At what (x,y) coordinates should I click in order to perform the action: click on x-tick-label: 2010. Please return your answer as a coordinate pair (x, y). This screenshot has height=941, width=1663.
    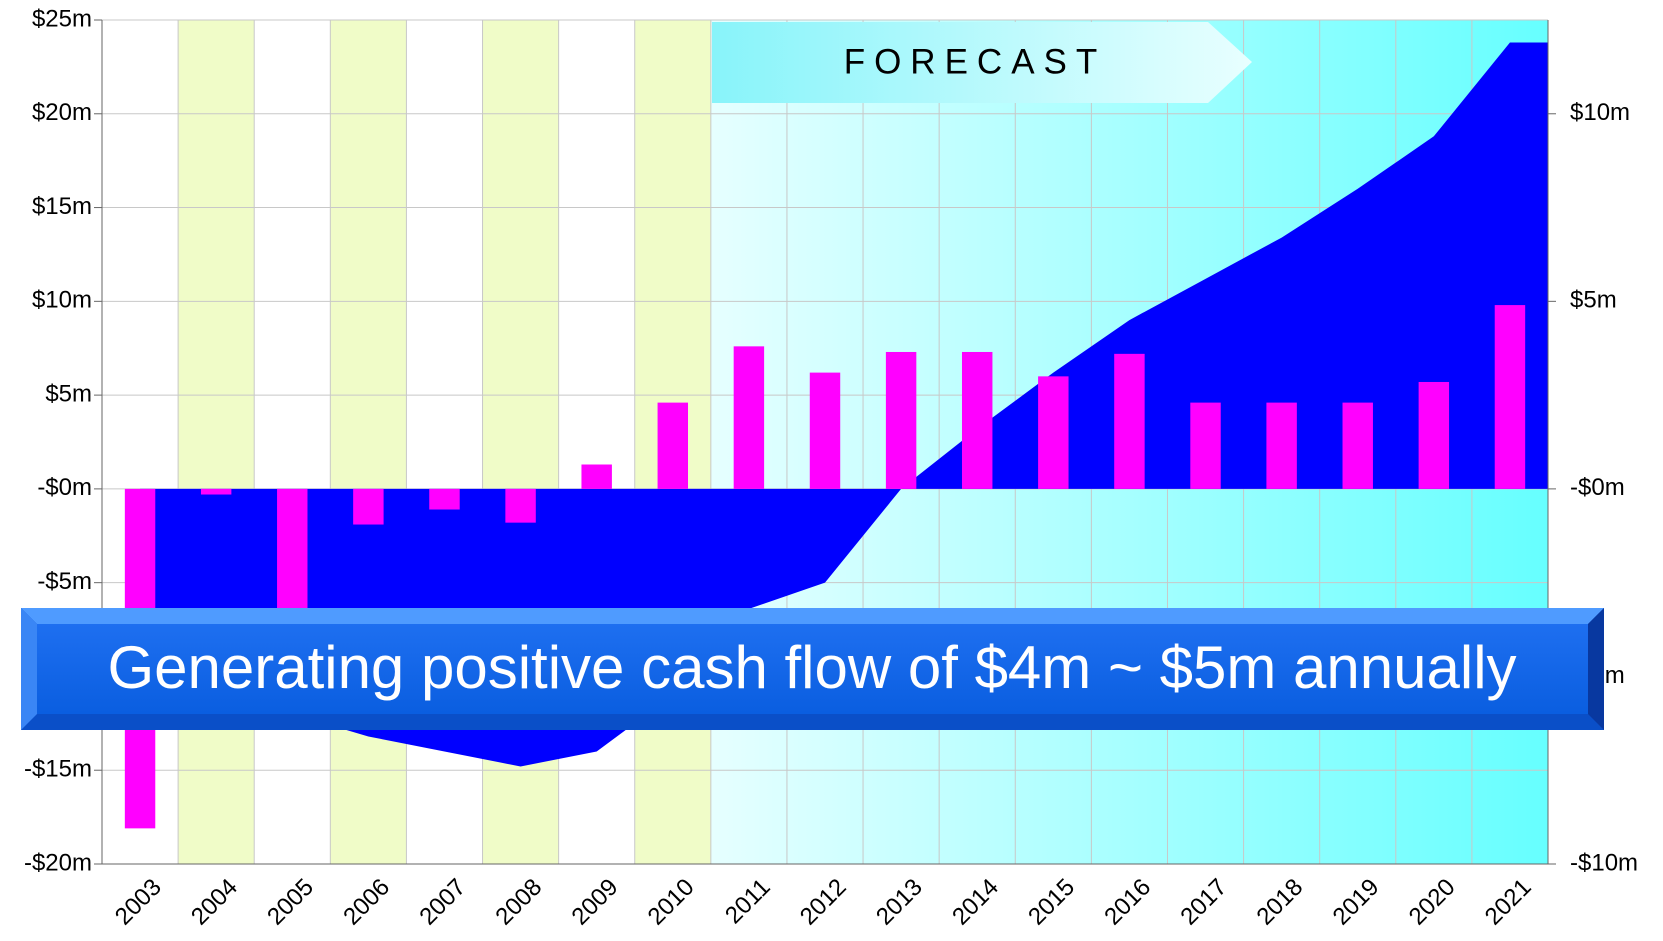
    Looking at the image, I should click on (671, 902).